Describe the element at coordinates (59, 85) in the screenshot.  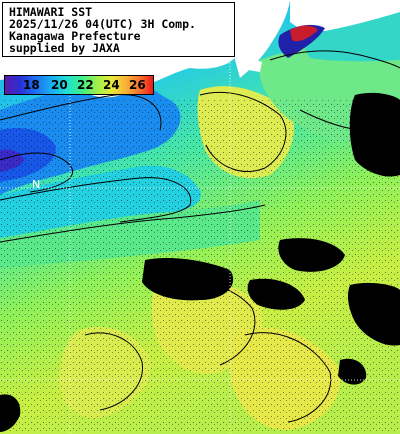
I see `legend-label-20: 20` at that location.